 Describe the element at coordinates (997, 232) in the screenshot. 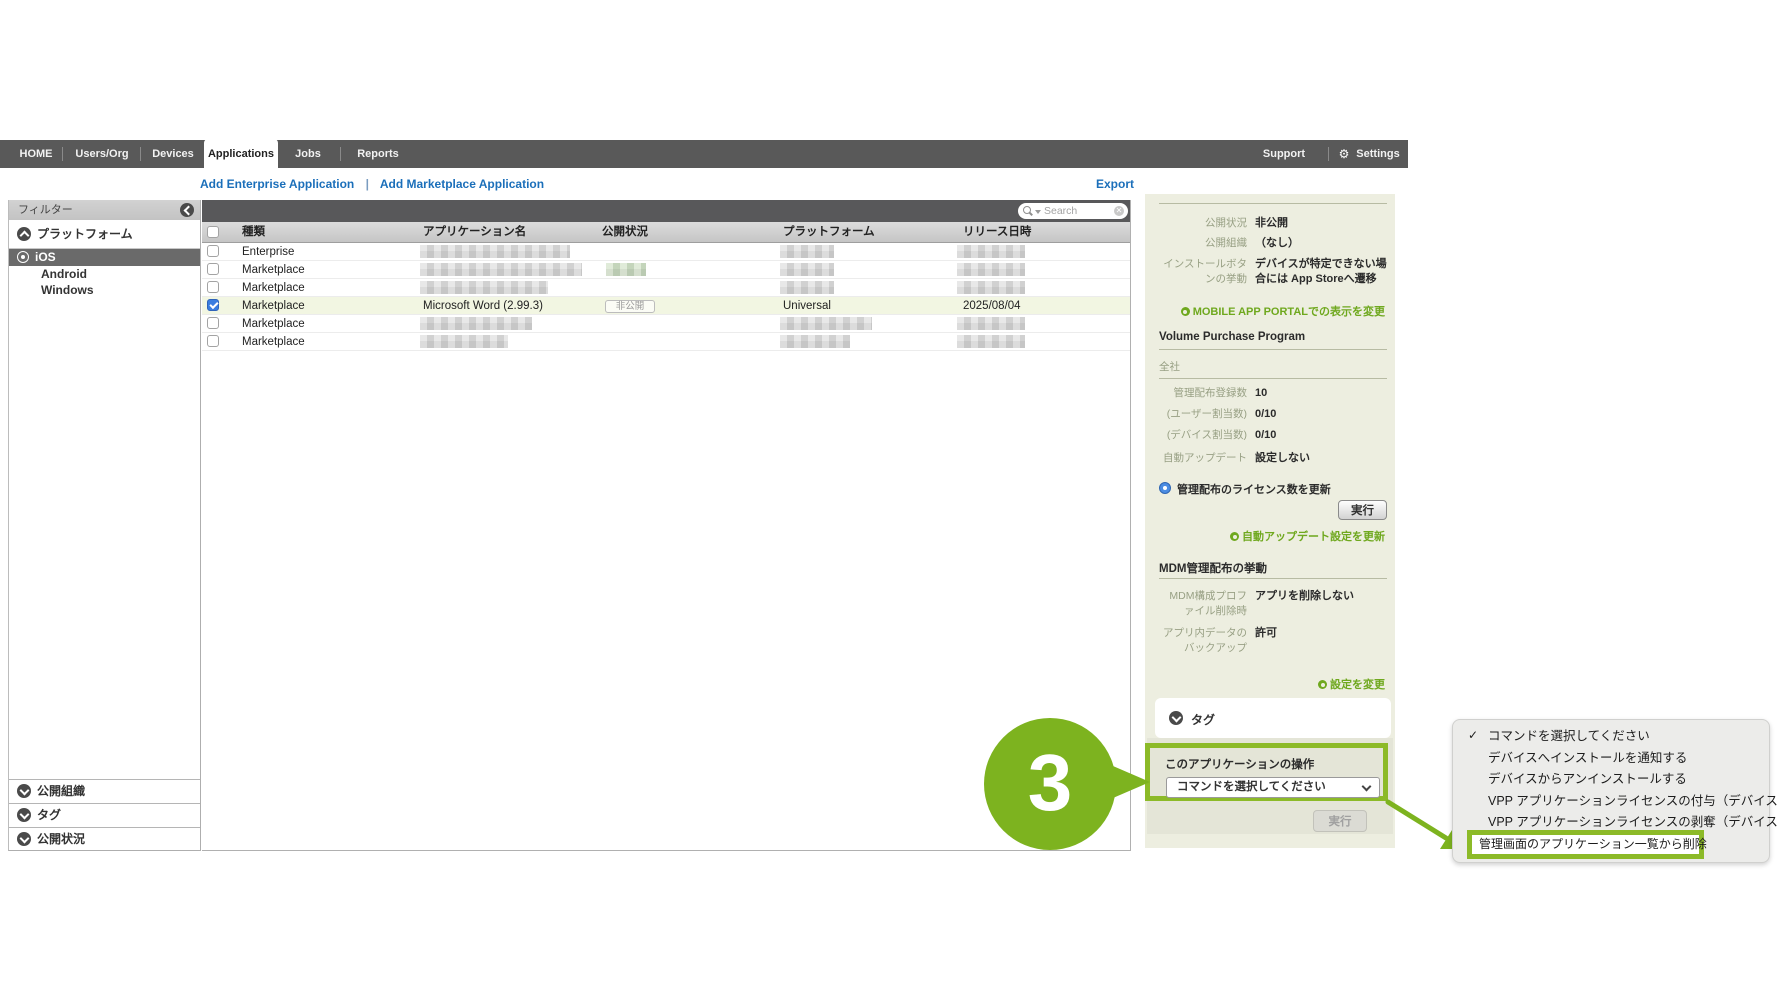

I see `column-header-release-date: リリース日時` at that location.